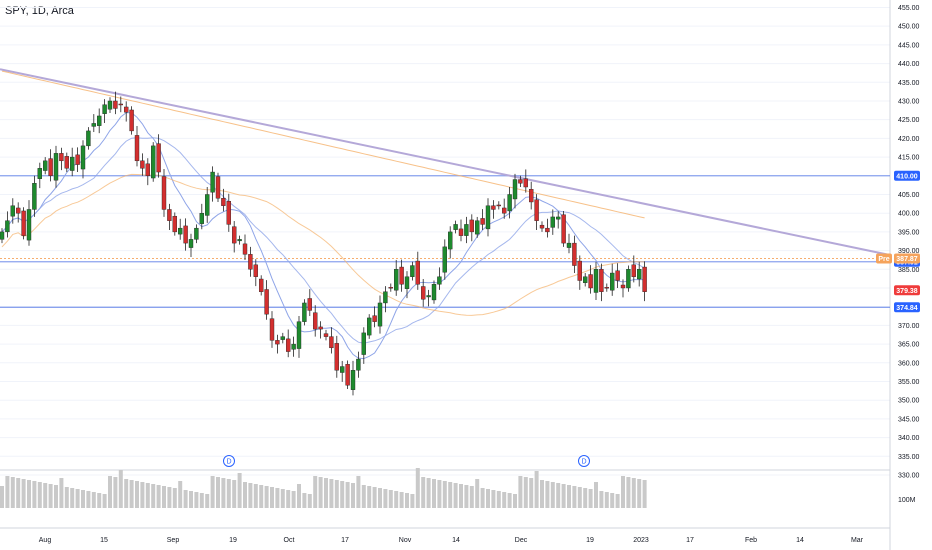 The width and height of the screenshot is (932, 550). What do you see at coordinates (909, 457) in the screenshot?
I see `price-axis-tick: 335.00` at bounding box center [909, 457].